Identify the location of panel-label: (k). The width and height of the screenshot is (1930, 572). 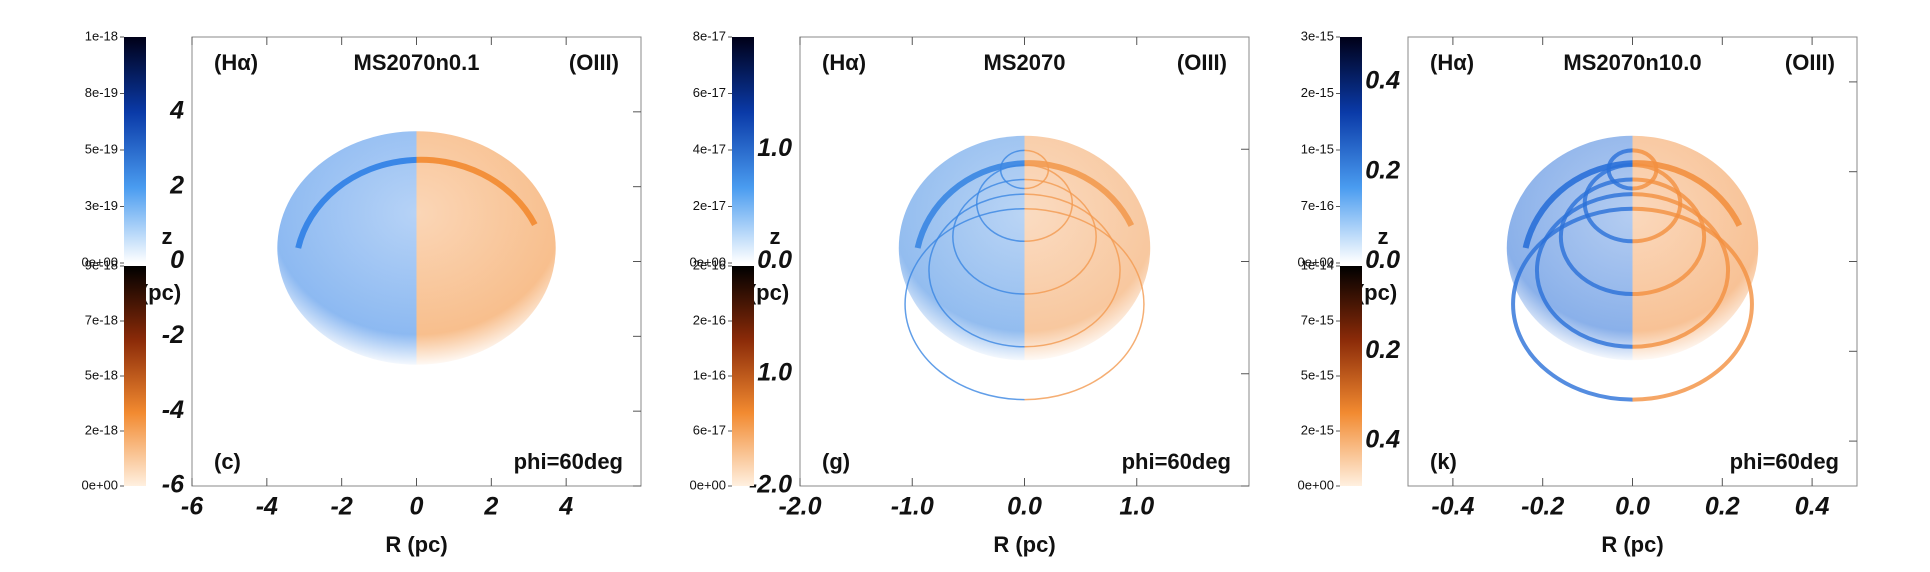
(1443, 461).